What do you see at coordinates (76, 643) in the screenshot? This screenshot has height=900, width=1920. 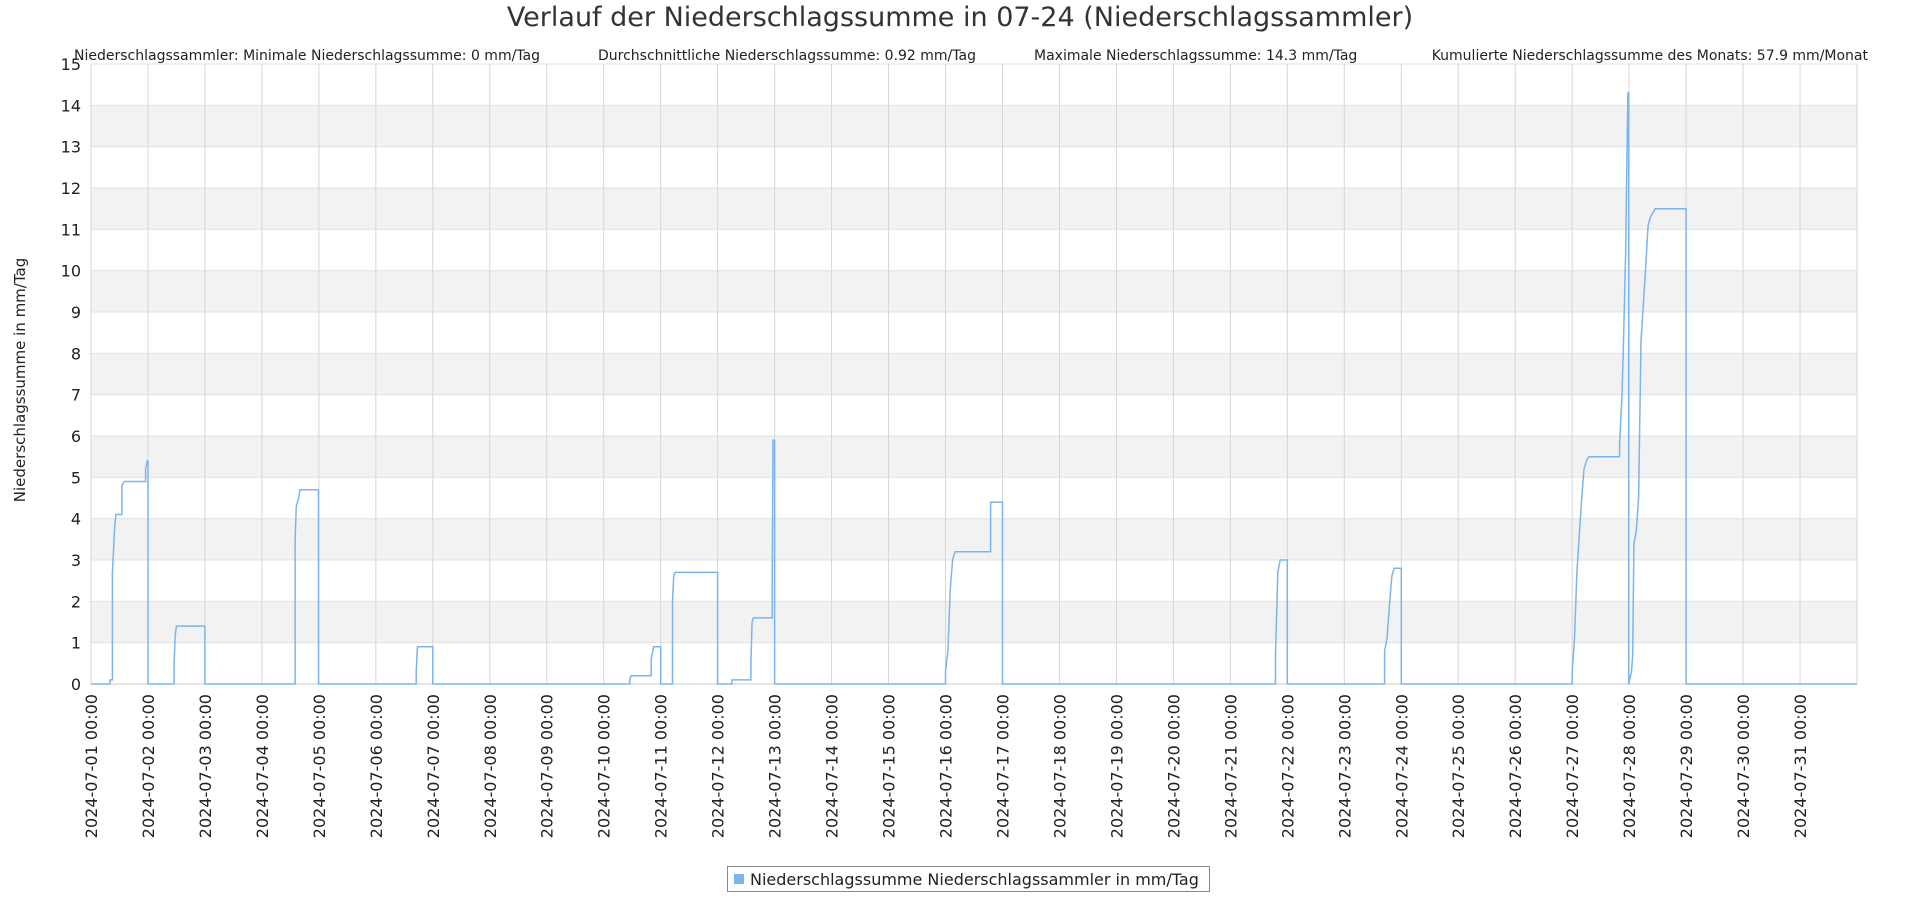 I see `y-tick-label: 1` at bounding box center [76, 643].